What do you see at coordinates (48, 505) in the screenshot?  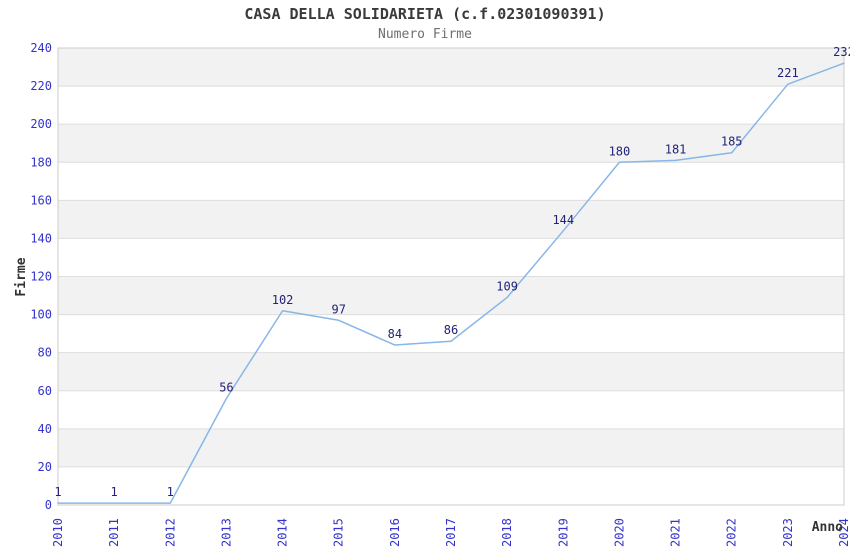 I see `y-tick-label: 0` at bounding box center [48, 505].